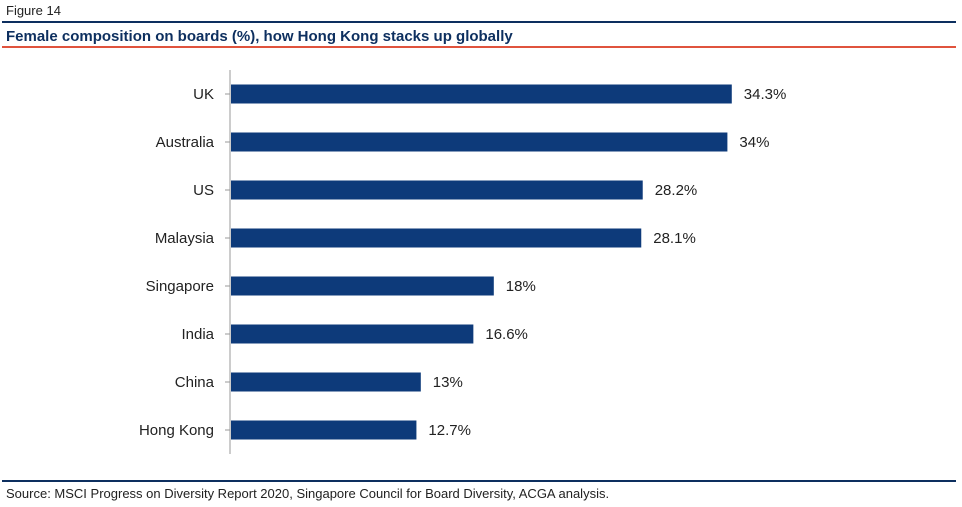 This screenshot has width=962, height=507. What do you see at coordinates (676, 190) in the screenshot?
I see `data-label: 28.2%` at bounding box center [676, 190].